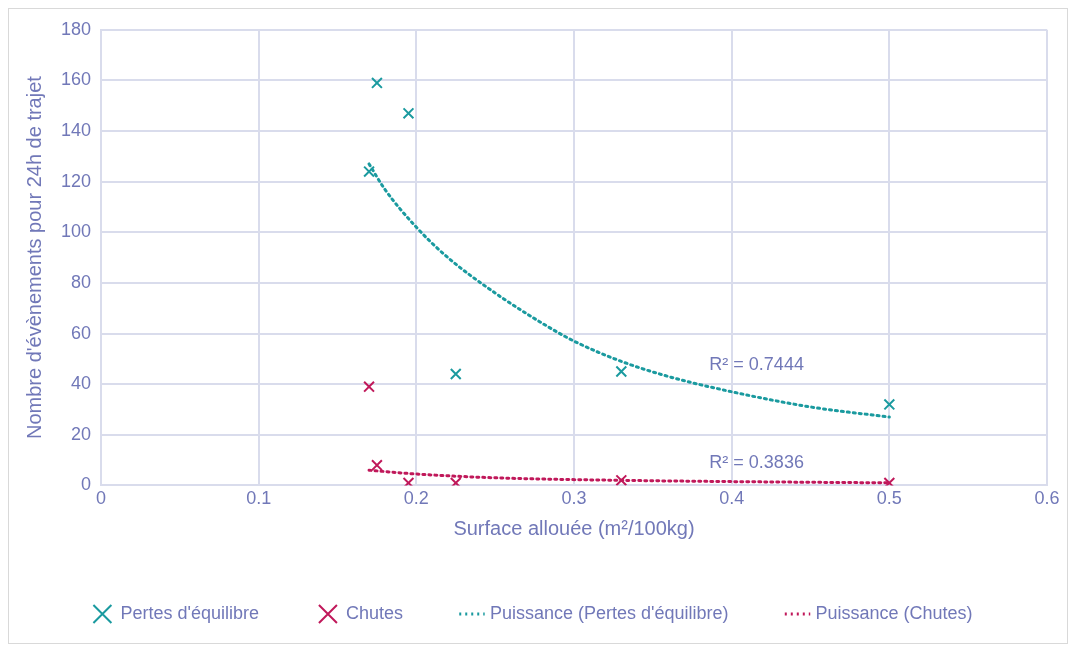  Describe the element at coordinates (609, 612) in the screenshot. I see `legend-label: Puissance (Pertes d'équilibre)` at that location.